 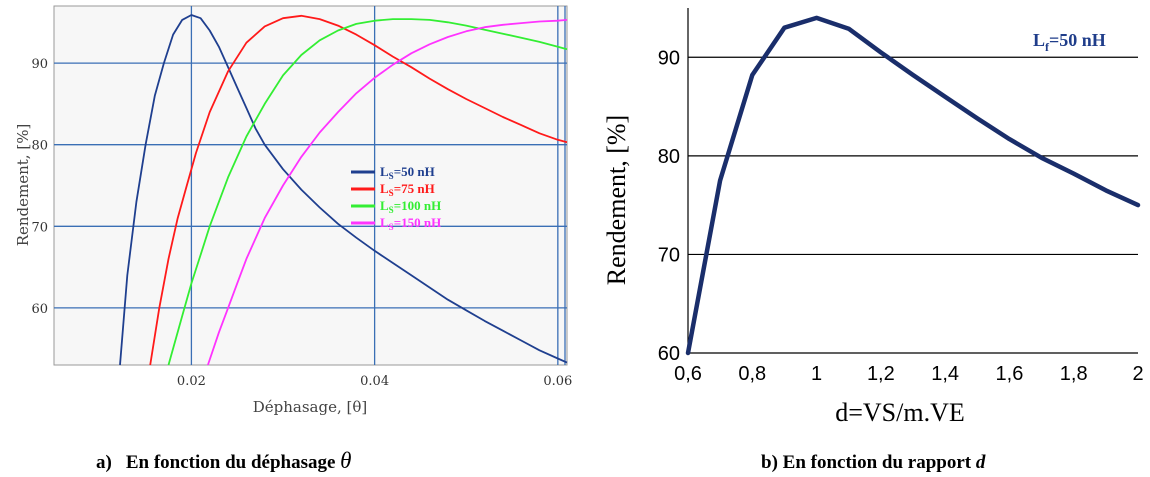 I want to click on chart-a-legend-label: LS=150 nH, so click(x=410, y=223).